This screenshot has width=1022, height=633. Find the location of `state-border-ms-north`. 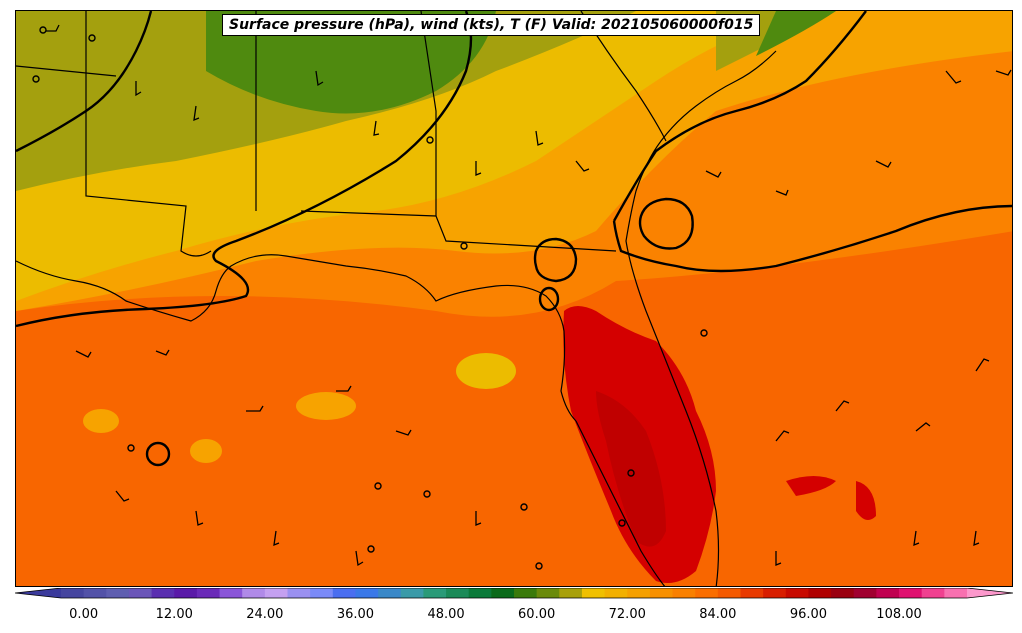

state-border-ms-north is located at coordinates (66, 71).